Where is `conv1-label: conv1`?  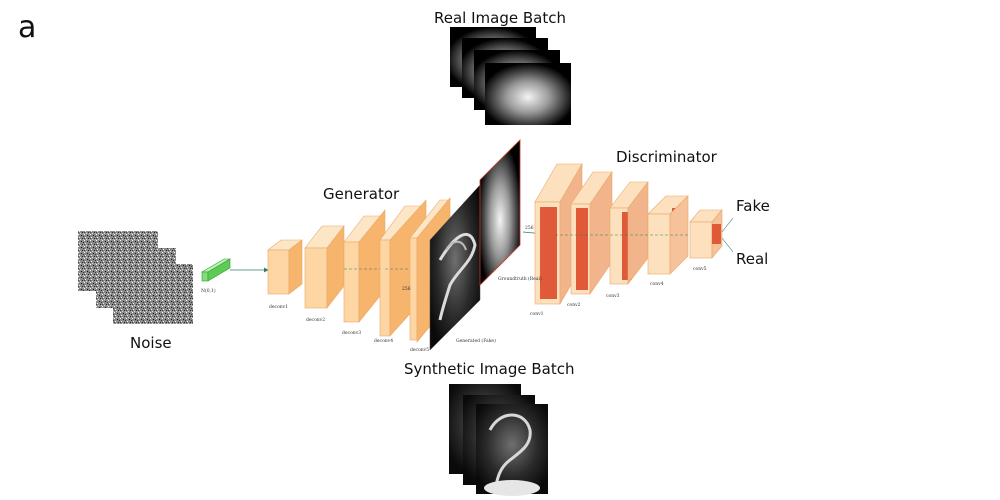
conv1-label: conv1 is located at coordinates (537, 314).